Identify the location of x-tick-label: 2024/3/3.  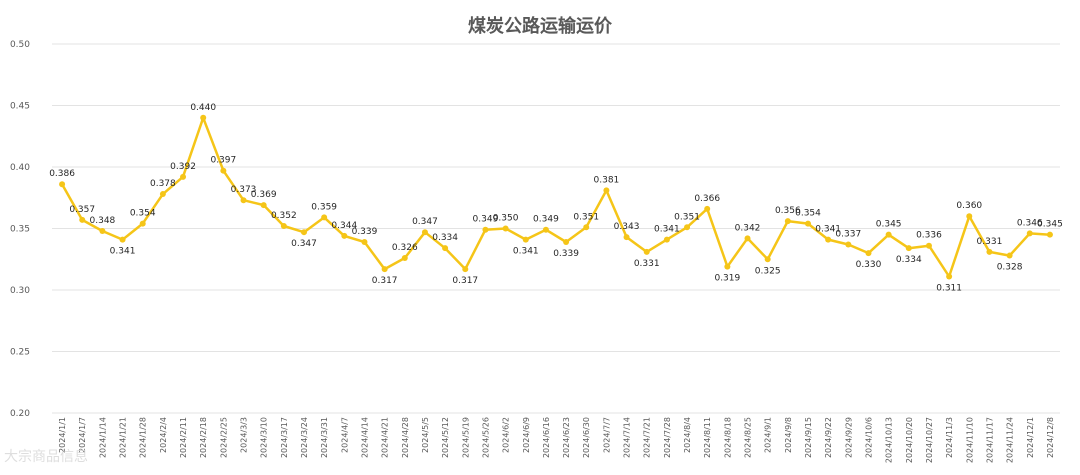
(244, 435).